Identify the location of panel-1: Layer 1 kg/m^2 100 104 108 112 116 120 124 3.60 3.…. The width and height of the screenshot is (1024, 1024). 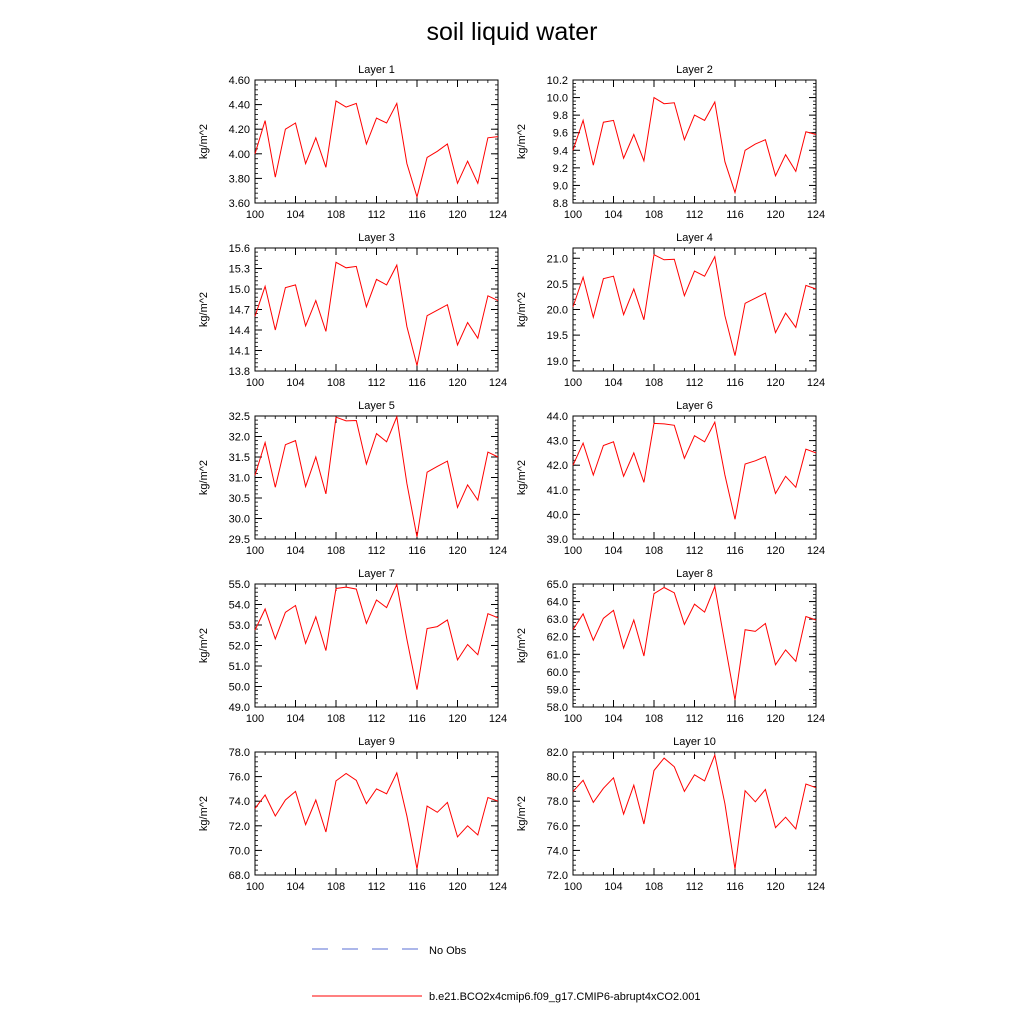
(352, 142).